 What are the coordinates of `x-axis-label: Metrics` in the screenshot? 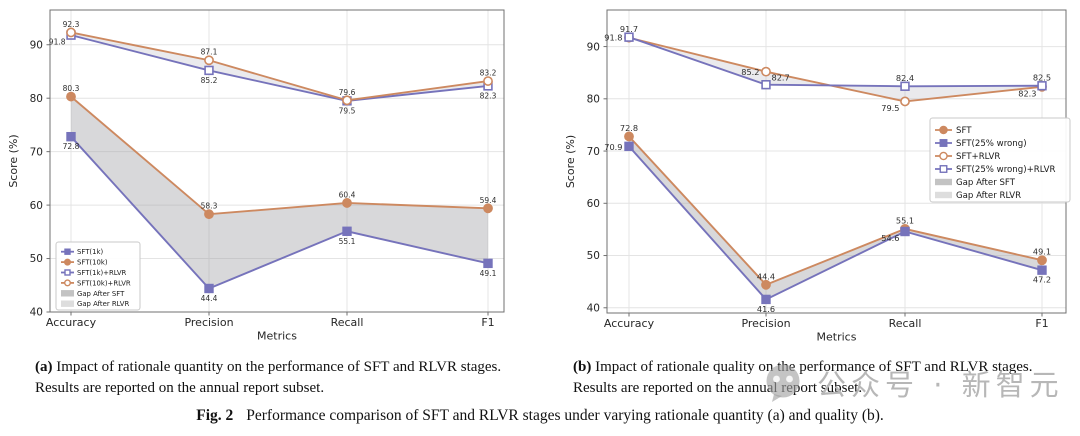 It's located at (837, 337).